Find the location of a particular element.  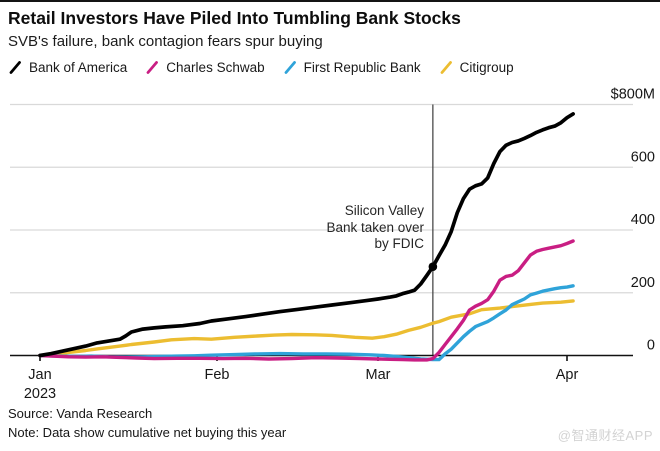

event-annotation-line: Bank taken over is located at coordinates (375, 227).